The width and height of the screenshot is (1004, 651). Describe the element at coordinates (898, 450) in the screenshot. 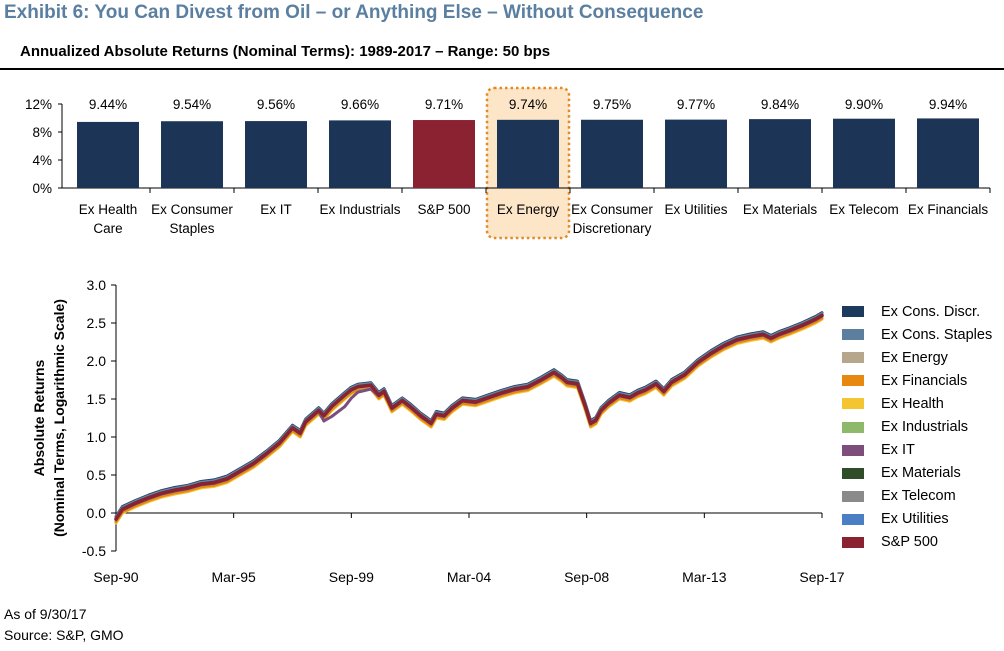

I see `legend-label: Ex IT` at that location.